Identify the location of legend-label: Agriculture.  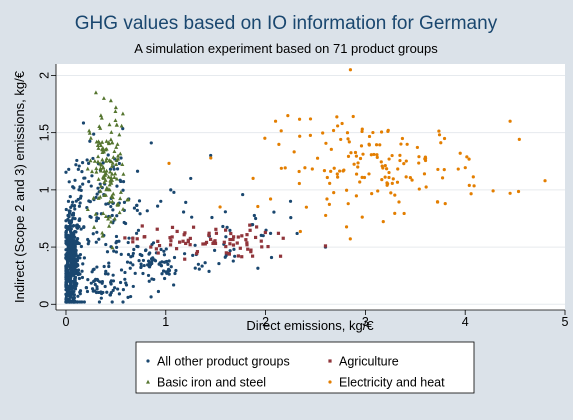
(369, 362).